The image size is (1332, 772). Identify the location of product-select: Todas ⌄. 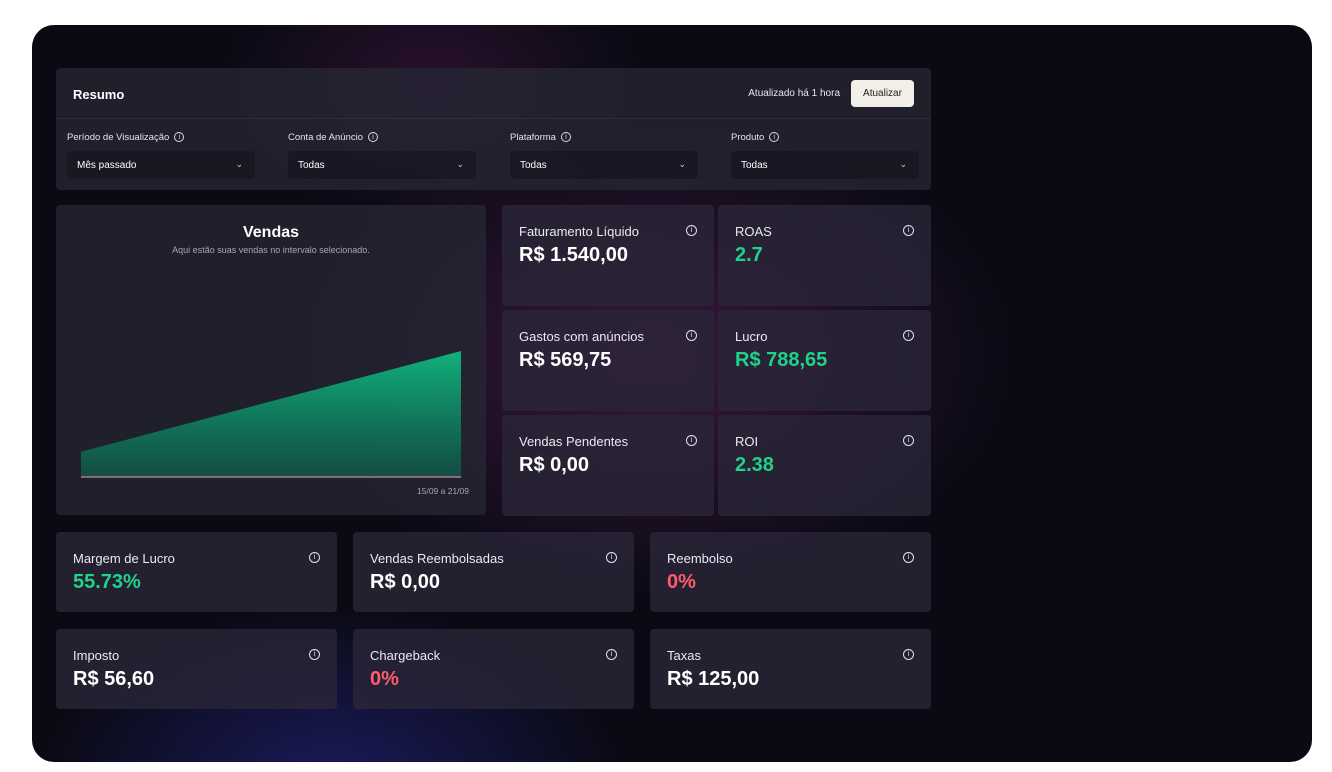
(825, 165).